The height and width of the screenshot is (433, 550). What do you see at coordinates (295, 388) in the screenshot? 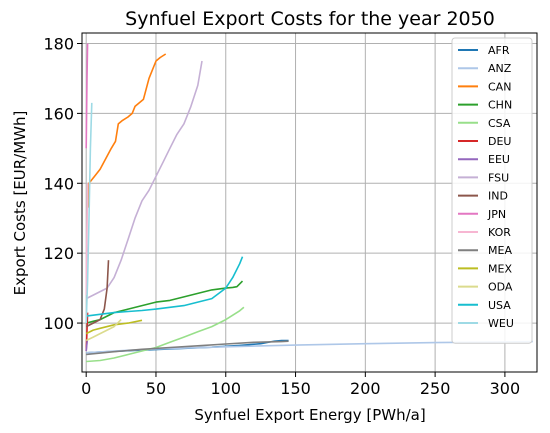
I see `x-tick-label-3: 150` at bounding box center [295, 388].